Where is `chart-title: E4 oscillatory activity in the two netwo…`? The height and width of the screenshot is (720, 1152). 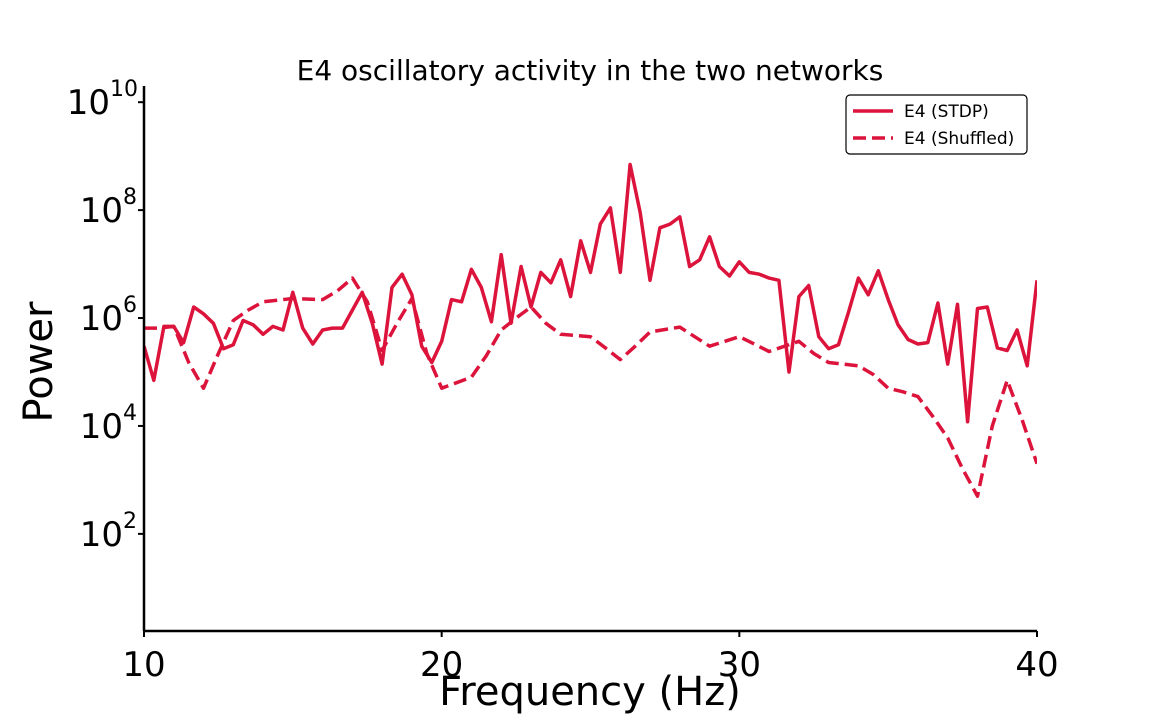 chart-title: E4 oscillatory activity in the two netwo… is located at coordinates (590, 70).